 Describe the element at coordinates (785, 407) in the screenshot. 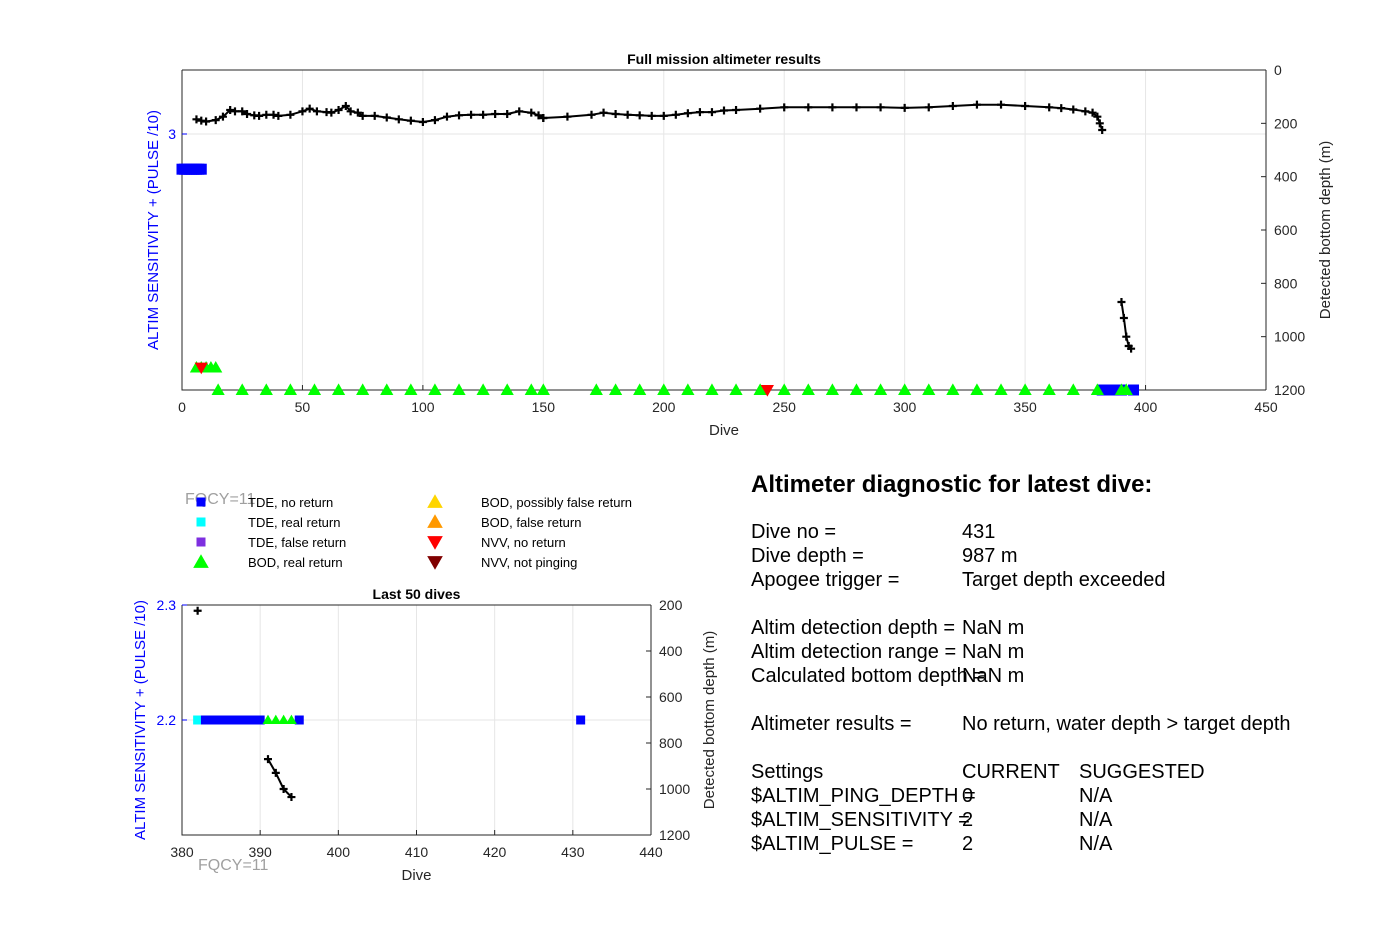

I see `x-tick-label: 250` at that location.